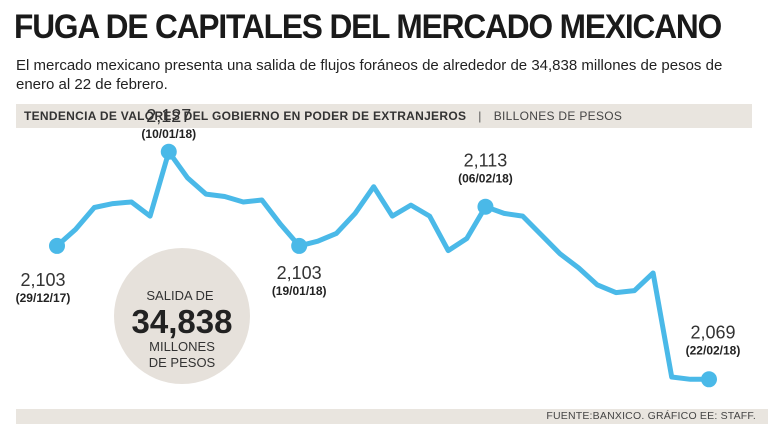  What do you see at coordinates (486, 161) in the screenshot?
I see `highlight-value-label: 2,113` at bounding box center [486, 161].